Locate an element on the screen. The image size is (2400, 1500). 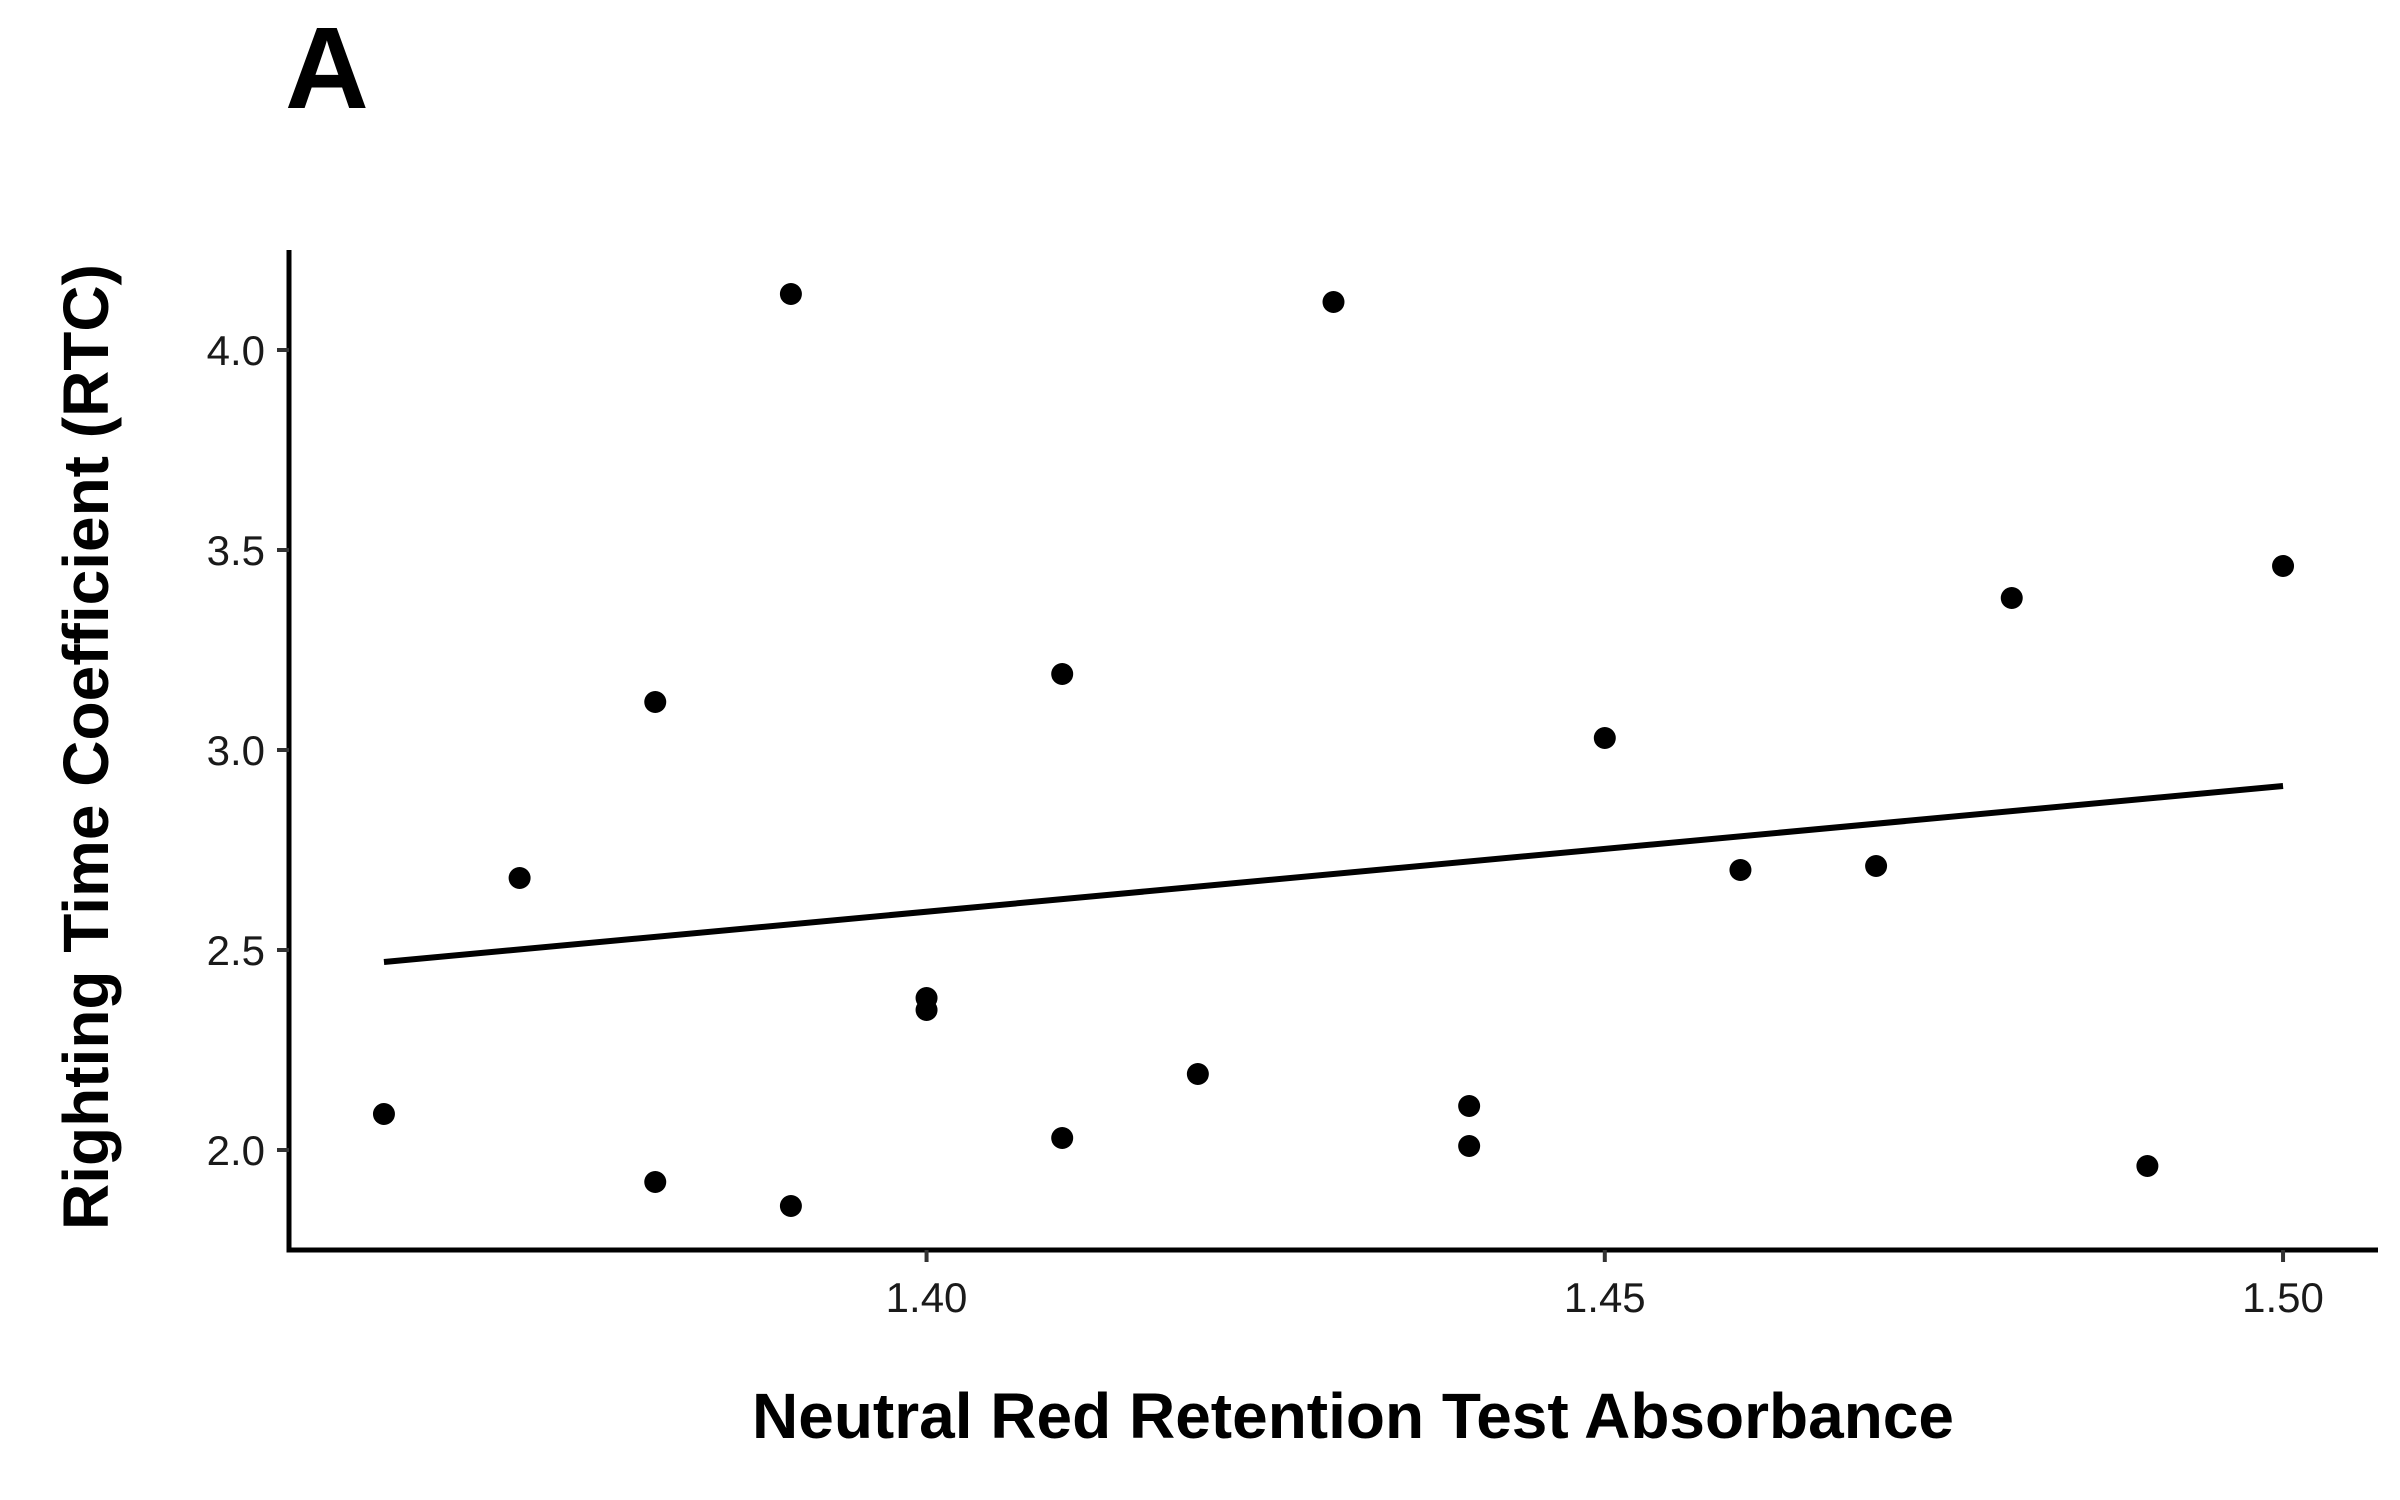
x-axis-title: Neutral Red Retention Test Absorbance is located at coordinates (1353, 1416).